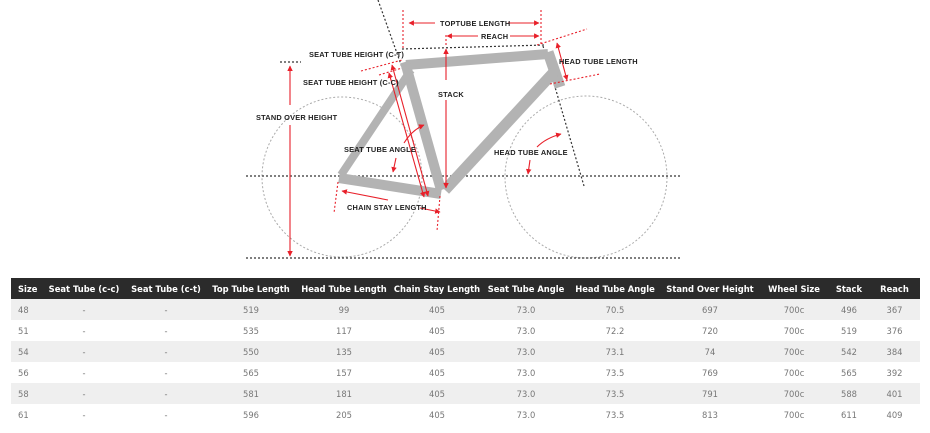 The image size is (930, 433). Describe the element at coordinates (531, 152) in the screenshot. I see `label-head-tube-angle: HEAD TUBE ANGLE` at that location.